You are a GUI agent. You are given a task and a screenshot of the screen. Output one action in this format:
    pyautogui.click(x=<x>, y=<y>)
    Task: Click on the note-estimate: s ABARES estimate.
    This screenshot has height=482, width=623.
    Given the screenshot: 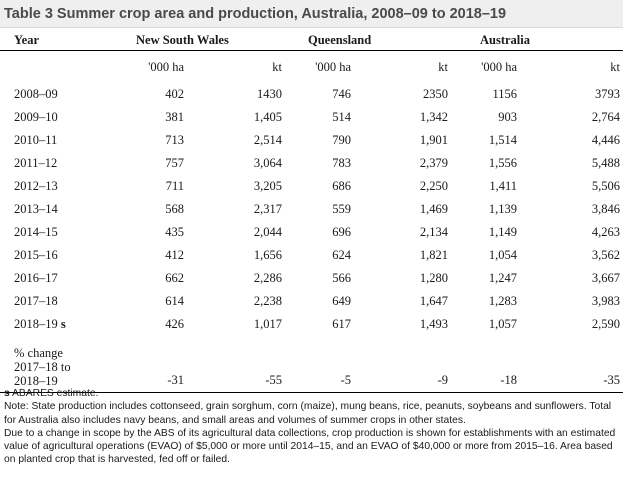 What is the action you would take?
    pyautogui.click(x=312, y=393)
    